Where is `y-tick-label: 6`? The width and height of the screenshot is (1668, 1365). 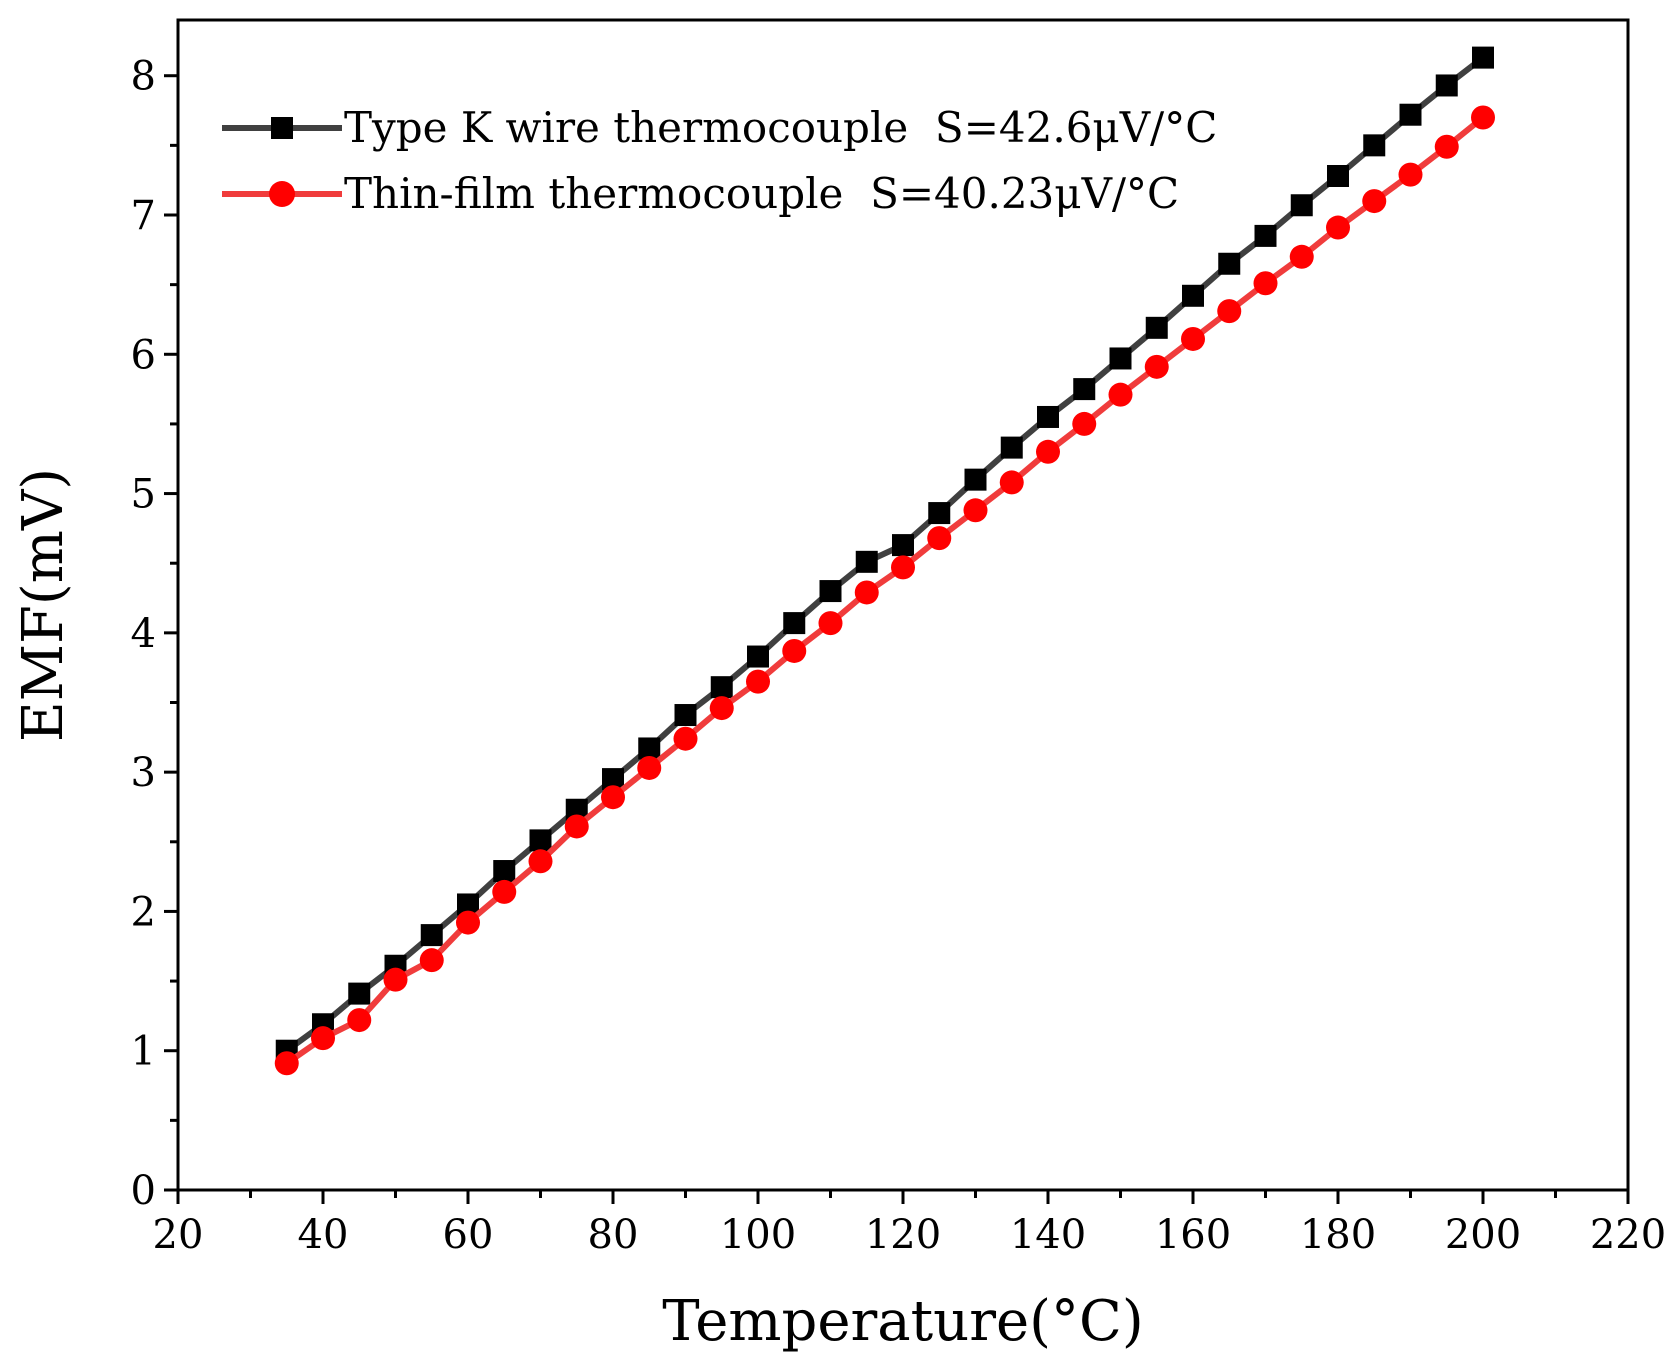 y-tick-label: 6 is located at coordinates (143, 355).